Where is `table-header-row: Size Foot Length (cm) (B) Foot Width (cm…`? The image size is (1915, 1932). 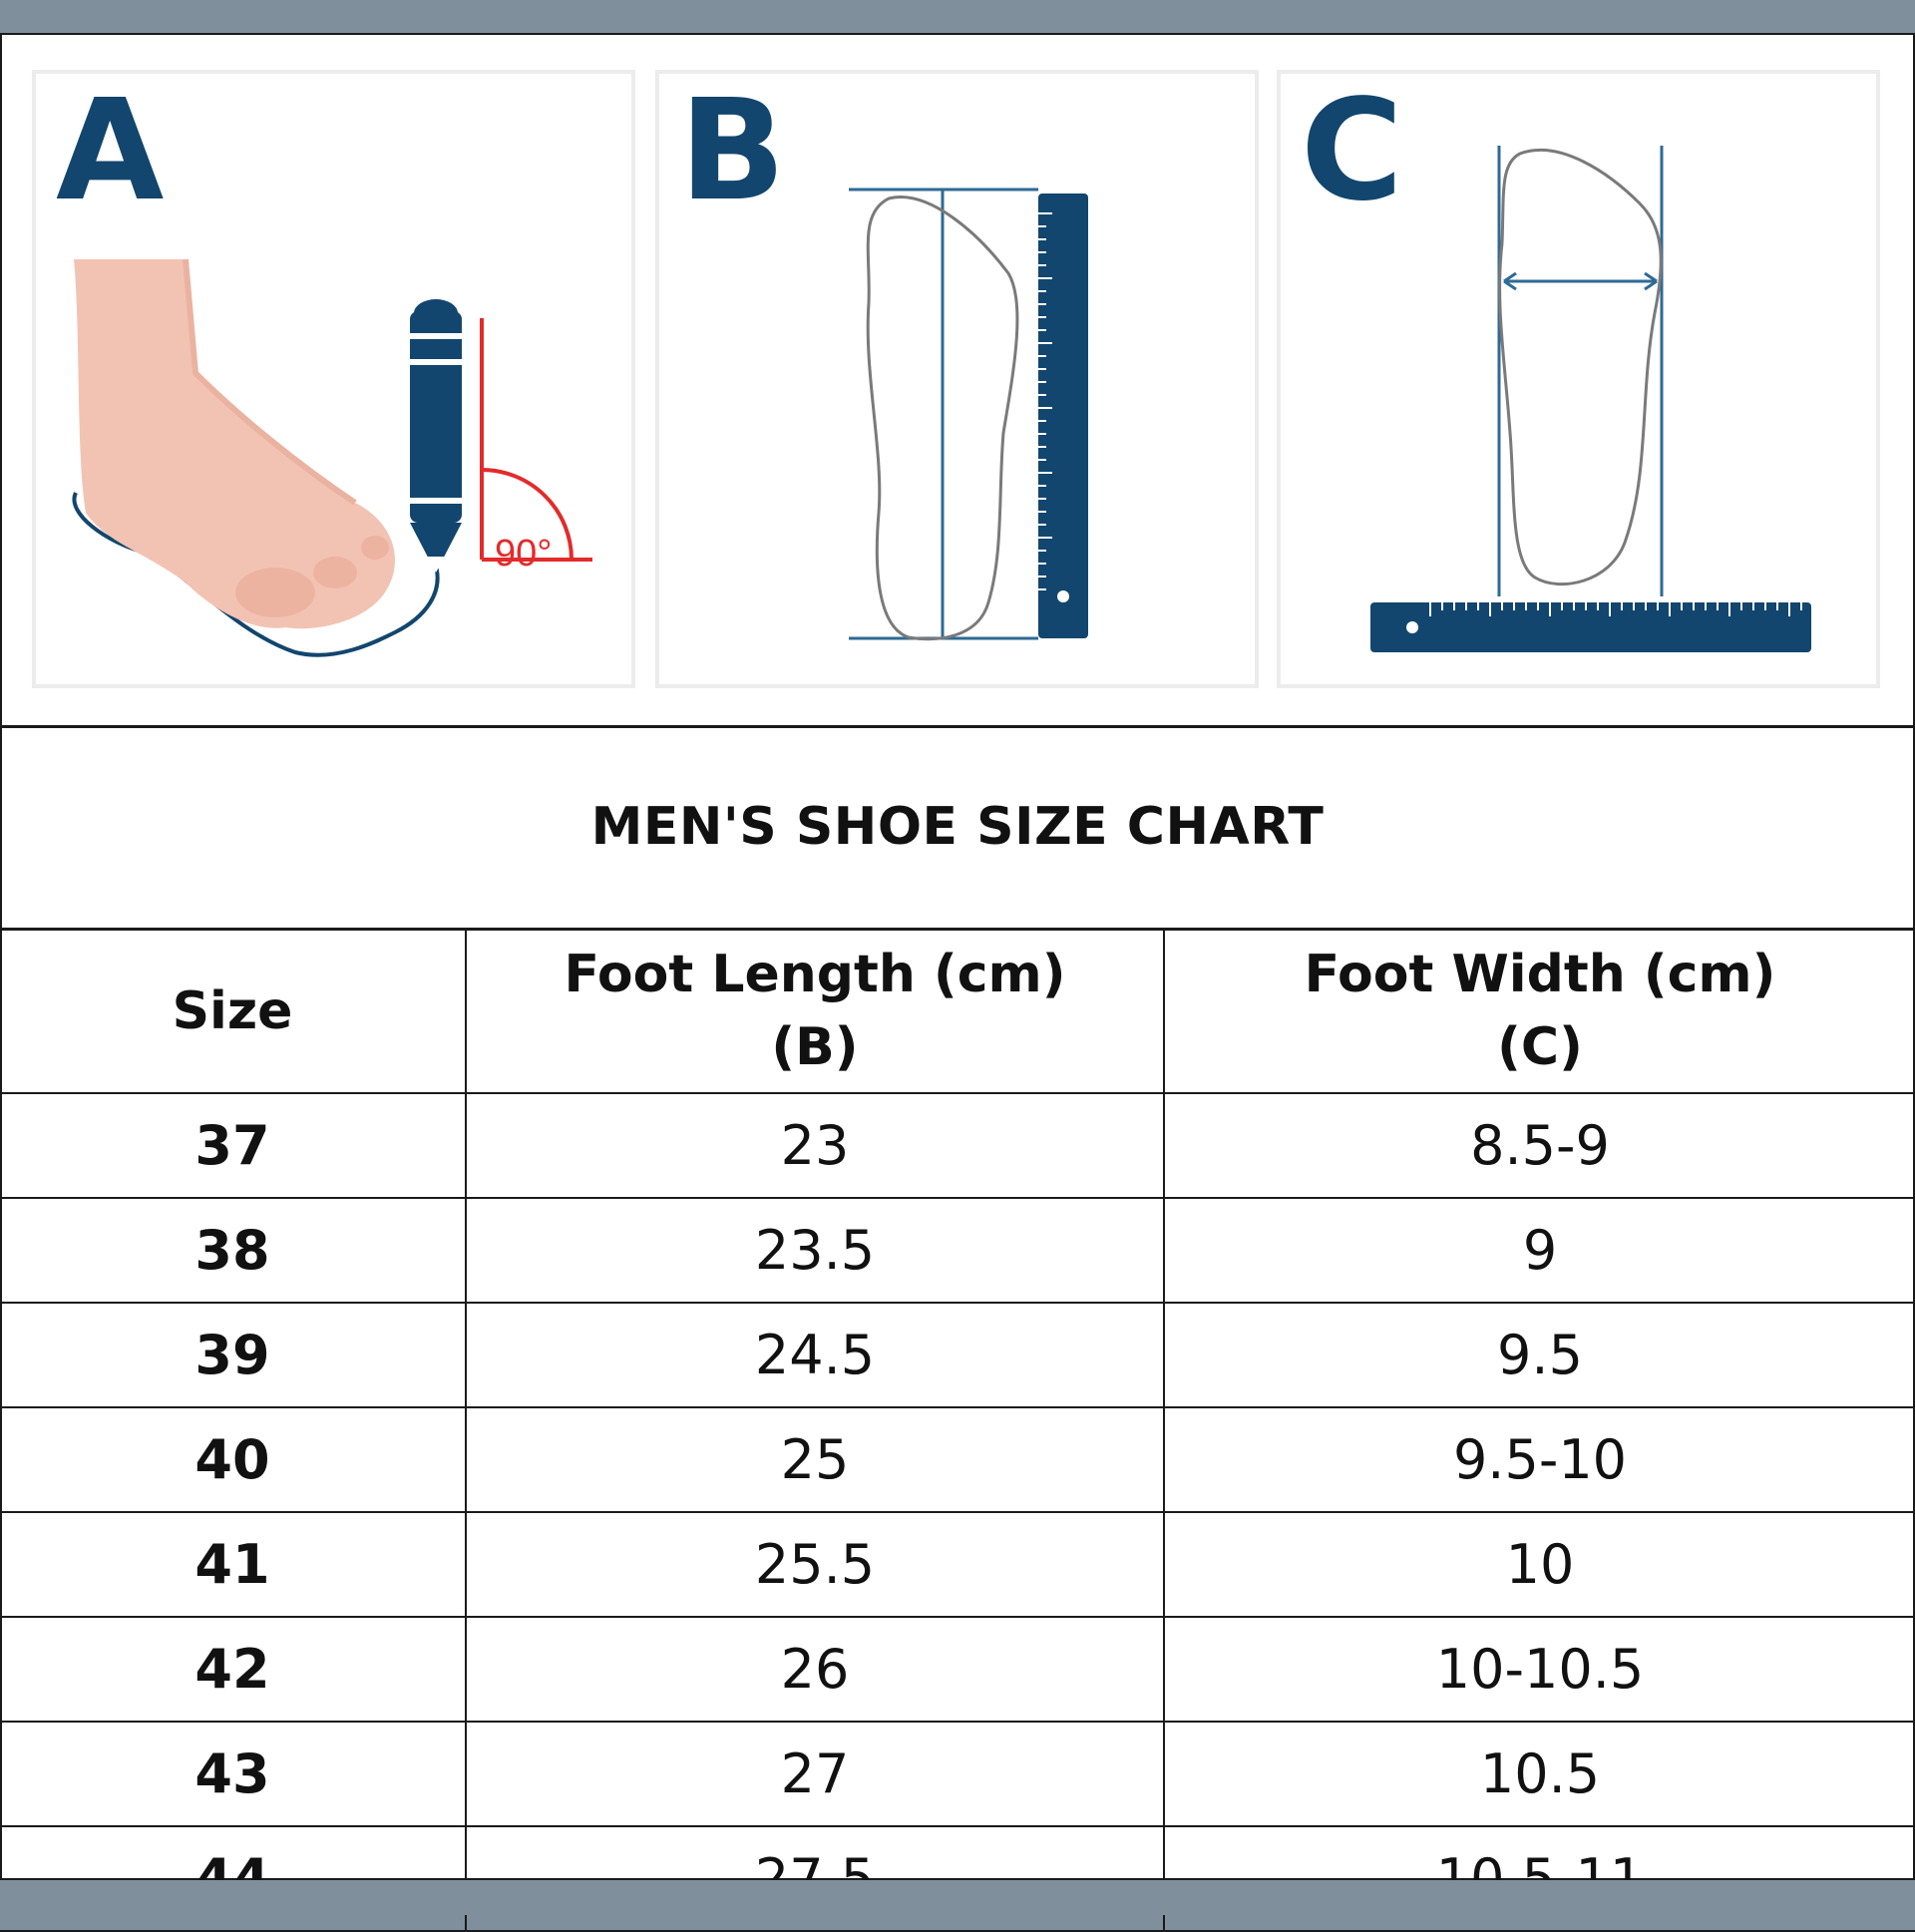 table-header-row: Size Foot Length (cm) (B) Foot Width (cm… is located at coordinates (957, 1011).